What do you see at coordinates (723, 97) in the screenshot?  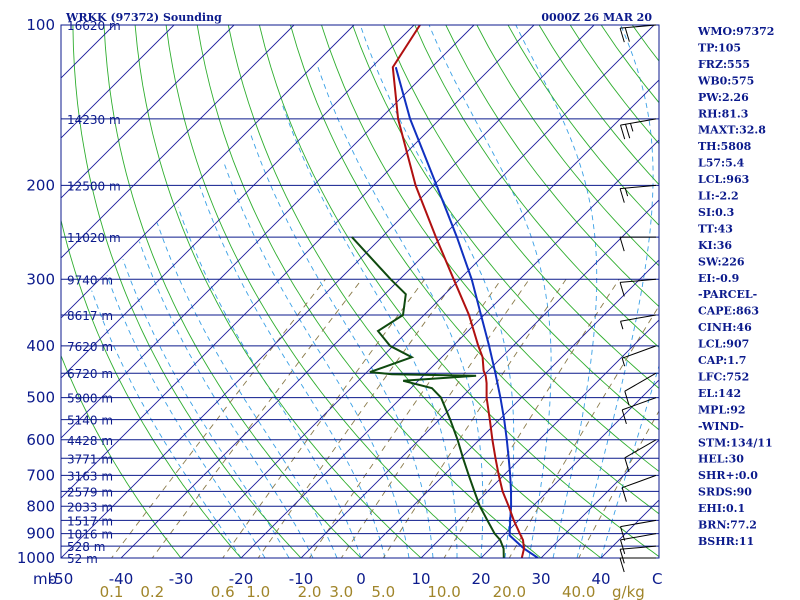 I see `index-item: PW:2.26` at bounding box center [723, 97].